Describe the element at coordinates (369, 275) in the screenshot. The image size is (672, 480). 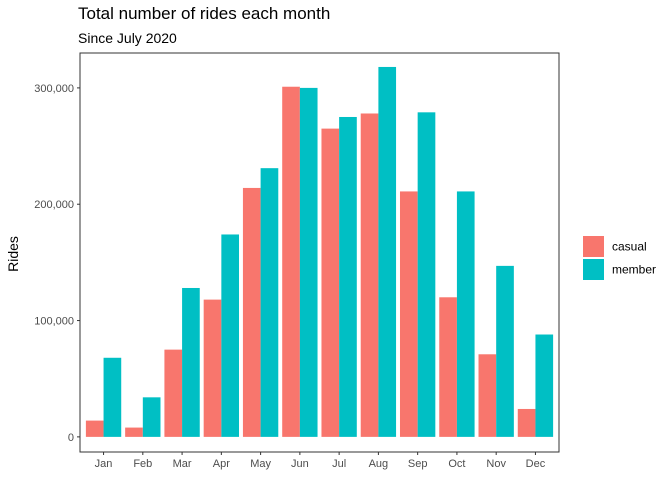
I see `bar-casual-aug` at that location.